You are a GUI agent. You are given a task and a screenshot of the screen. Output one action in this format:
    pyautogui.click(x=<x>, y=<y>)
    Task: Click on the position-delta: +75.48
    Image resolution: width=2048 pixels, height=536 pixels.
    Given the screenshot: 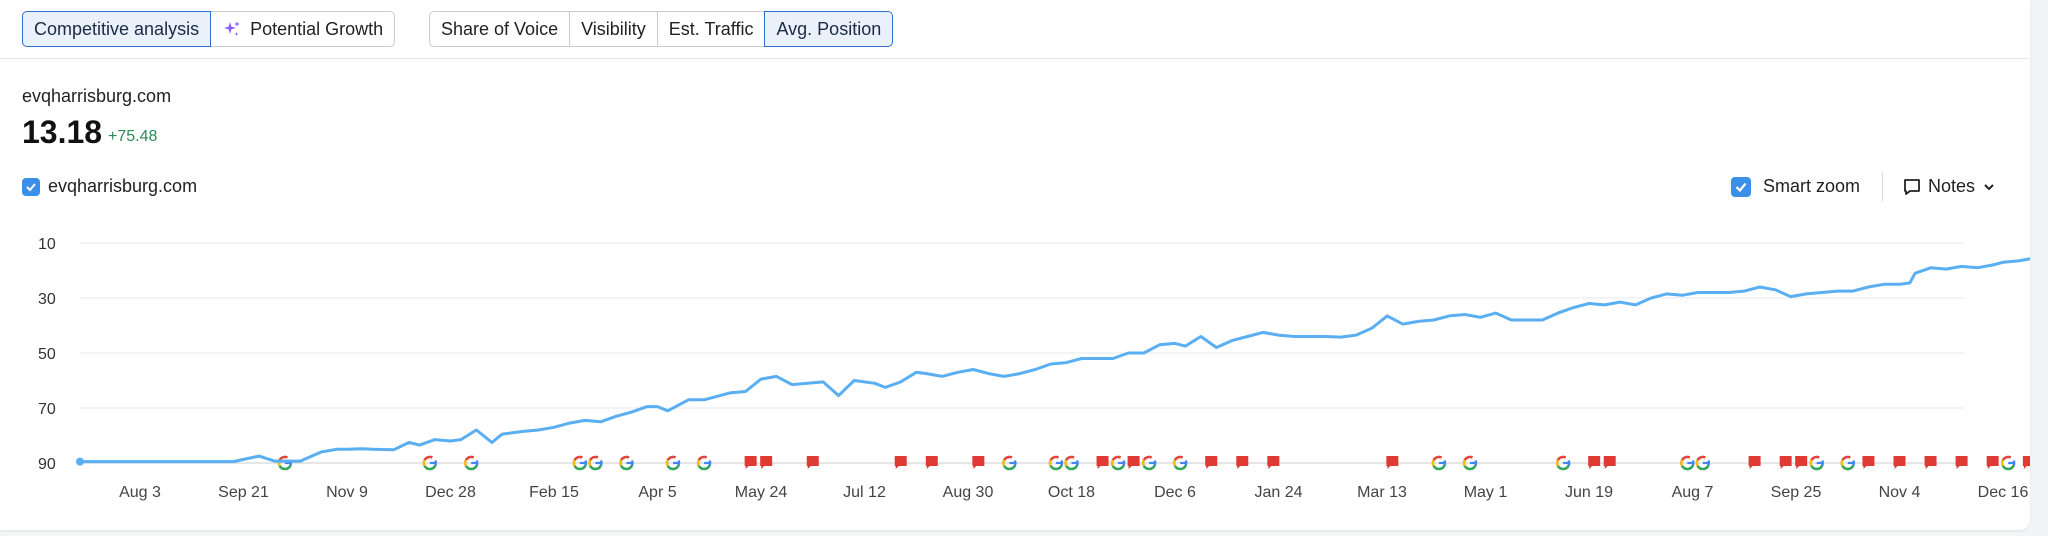 What is the action you would take?
    pyautogui.click(x=133, y=136)
    